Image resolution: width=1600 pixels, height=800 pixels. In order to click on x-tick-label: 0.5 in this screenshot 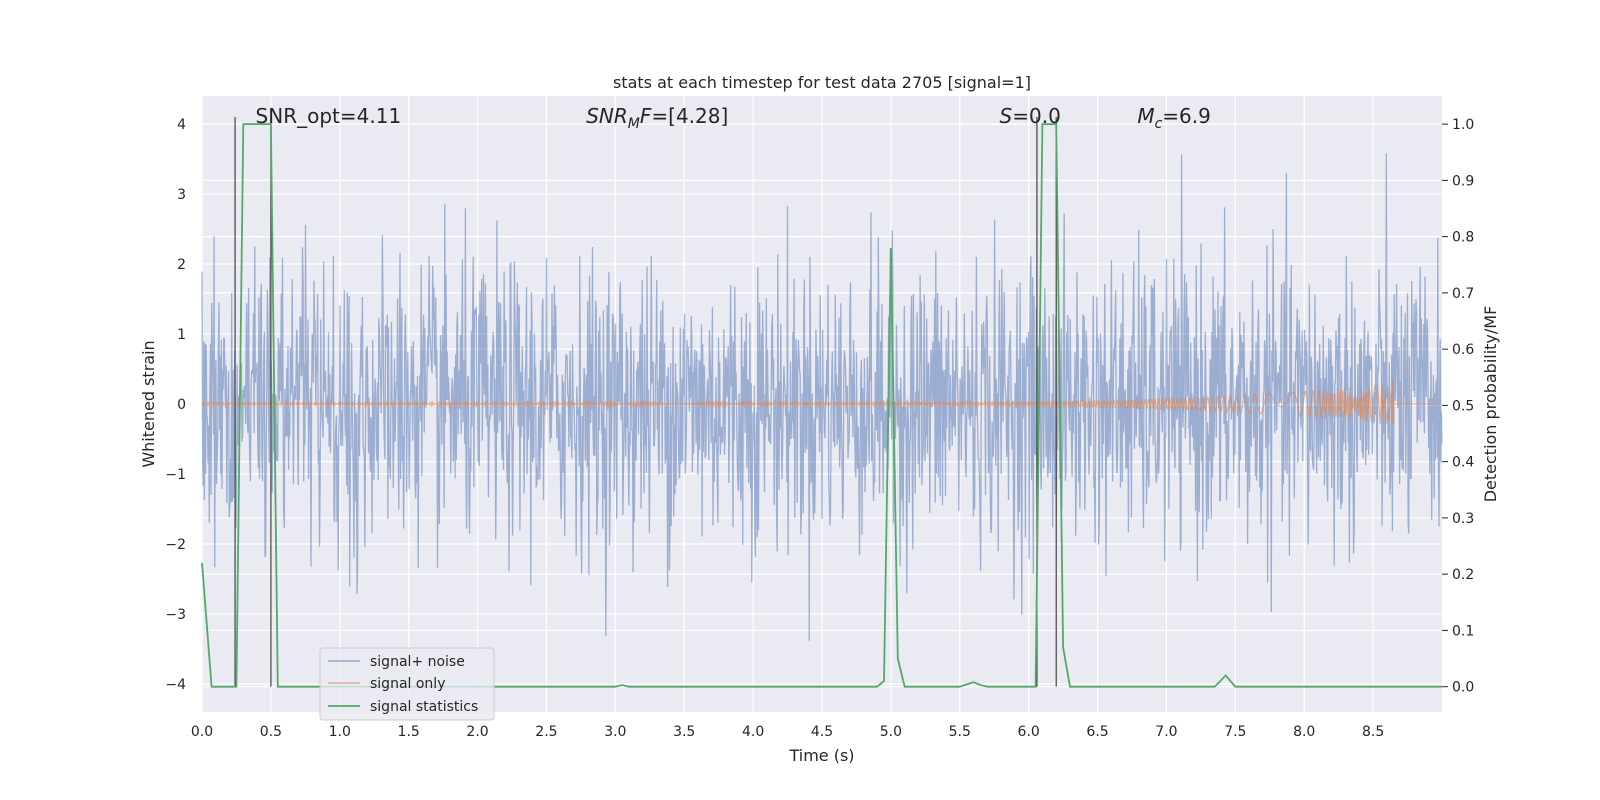, I will do `click(271, 732)`.